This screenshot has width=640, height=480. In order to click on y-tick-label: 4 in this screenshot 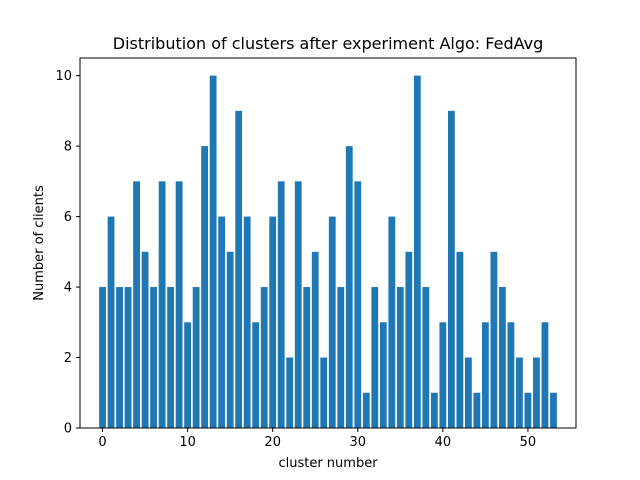, I will do `click(68, 288)`.